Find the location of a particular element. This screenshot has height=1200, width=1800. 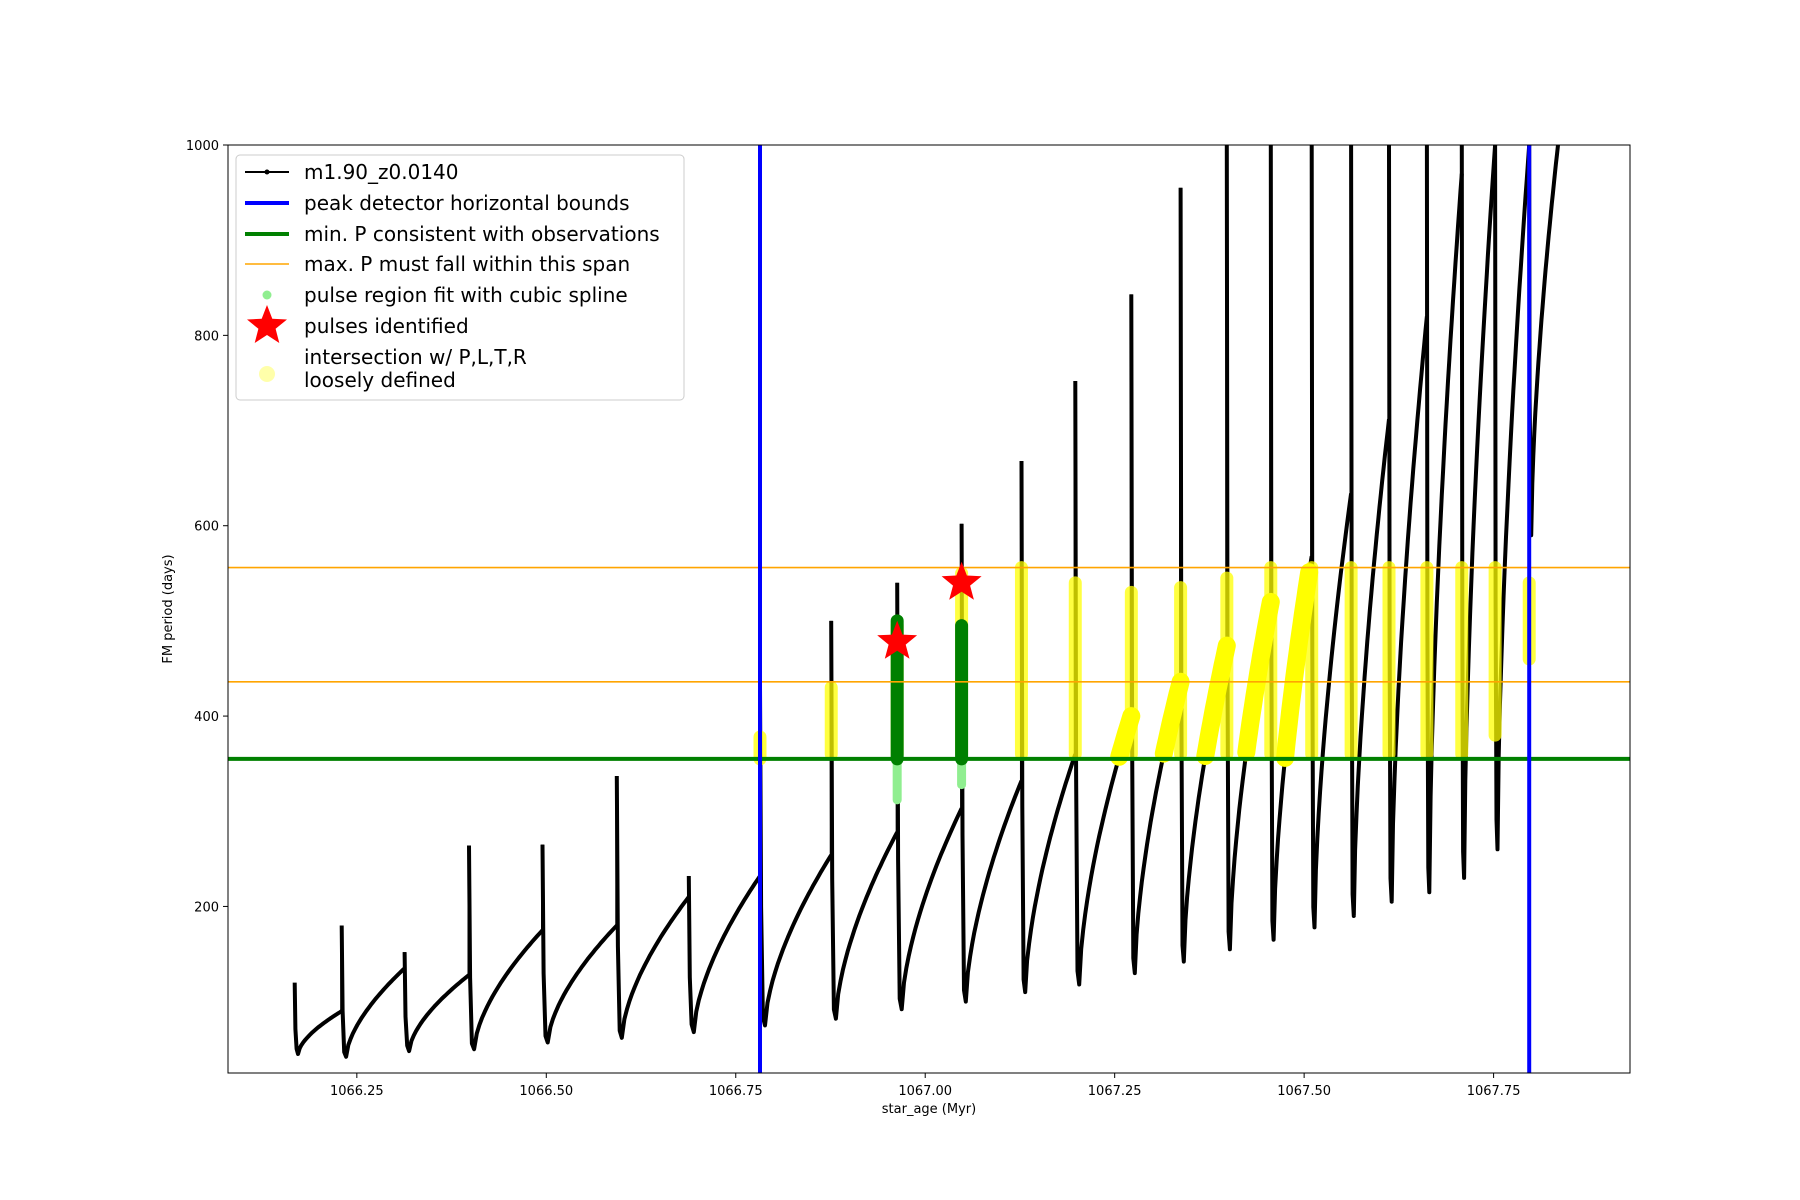

legend-handle-spline is located at coordinates (267, 295).